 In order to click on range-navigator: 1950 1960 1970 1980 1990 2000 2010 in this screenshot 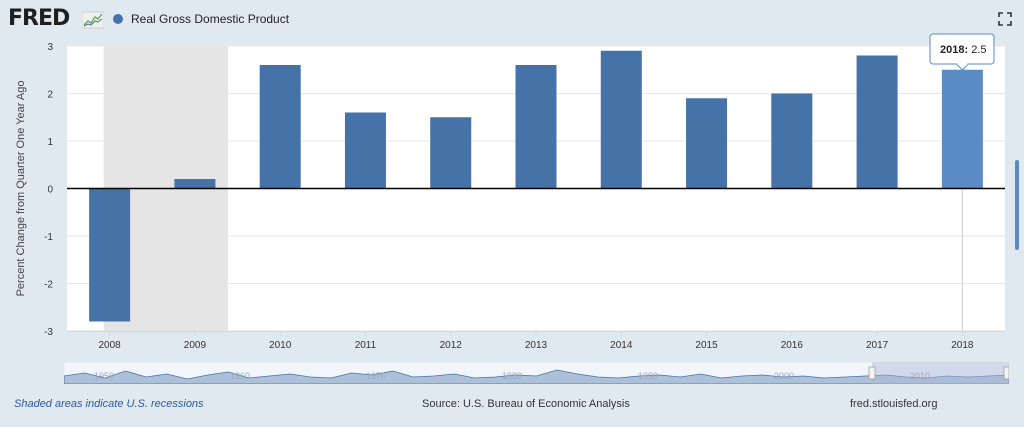, I will do `click(536, 373)`.